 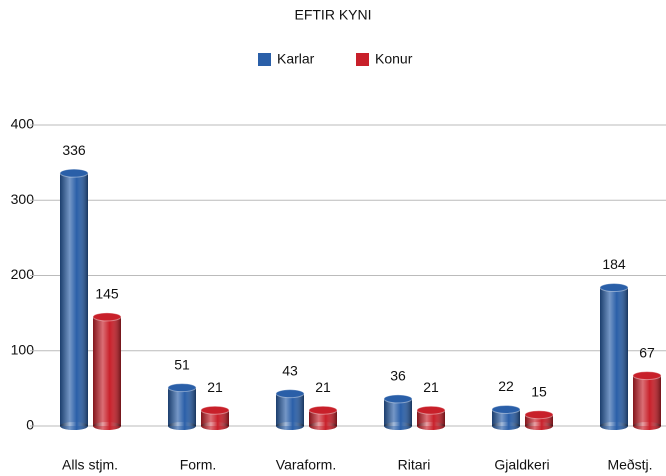 What do you see at coordinates (398, 376) in the screenshot?
I see `value-label: 36` at bounding box center [398, 376].